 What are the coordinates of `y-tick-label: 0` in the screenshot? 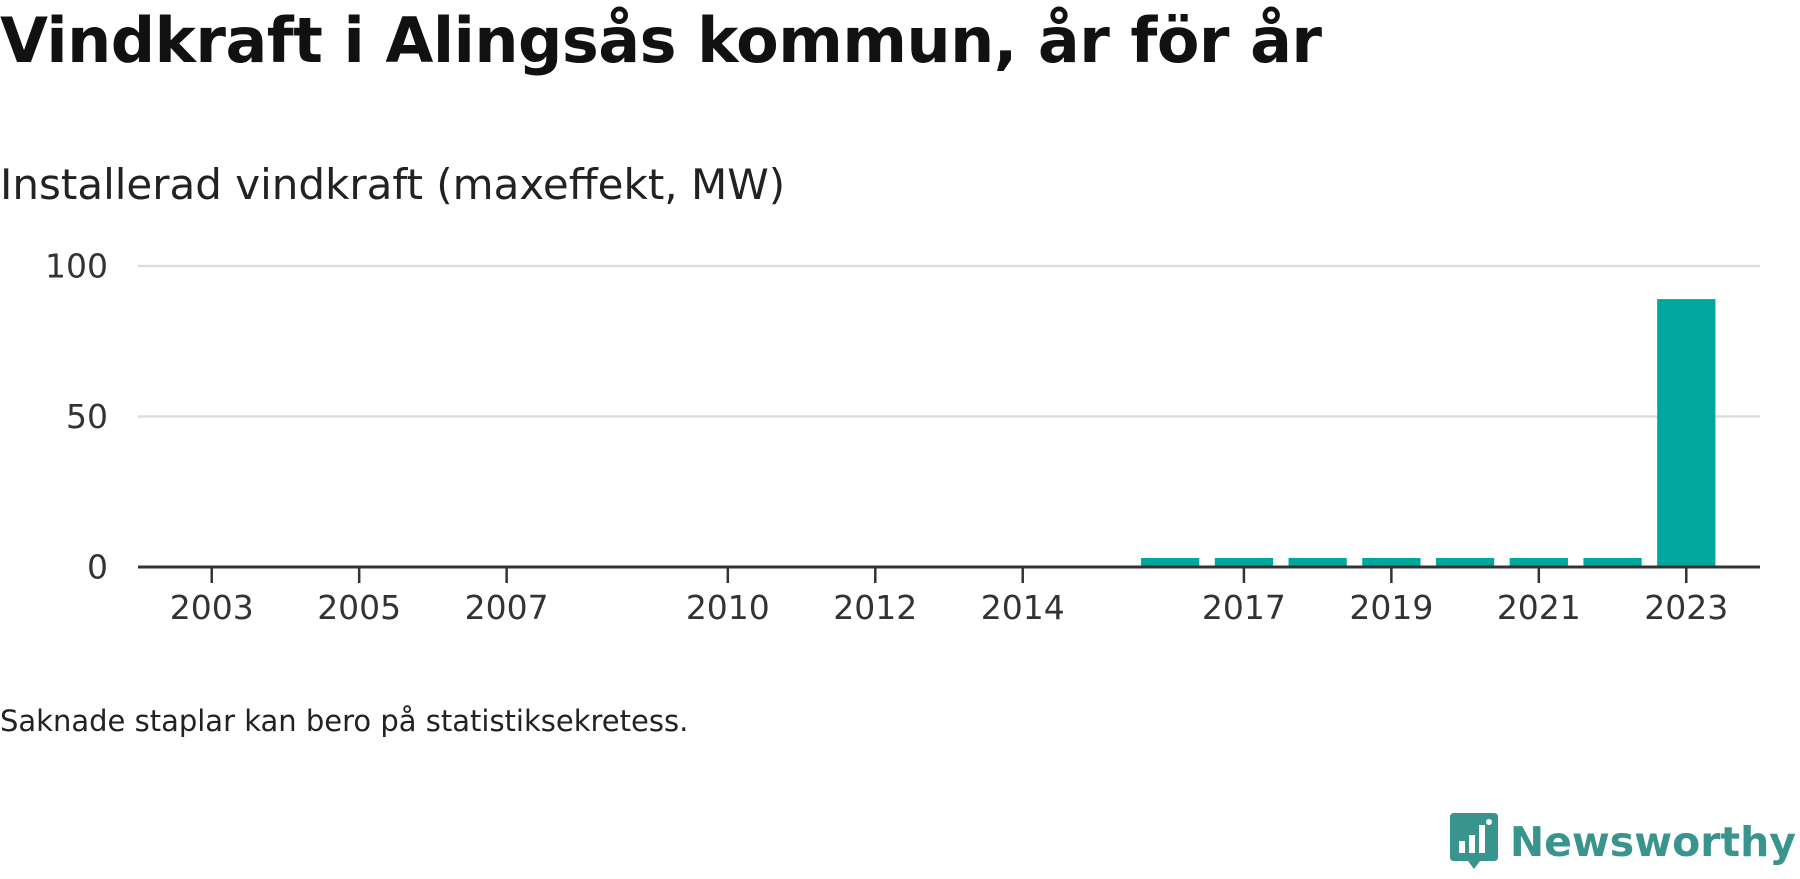 It's located at (97, 567).